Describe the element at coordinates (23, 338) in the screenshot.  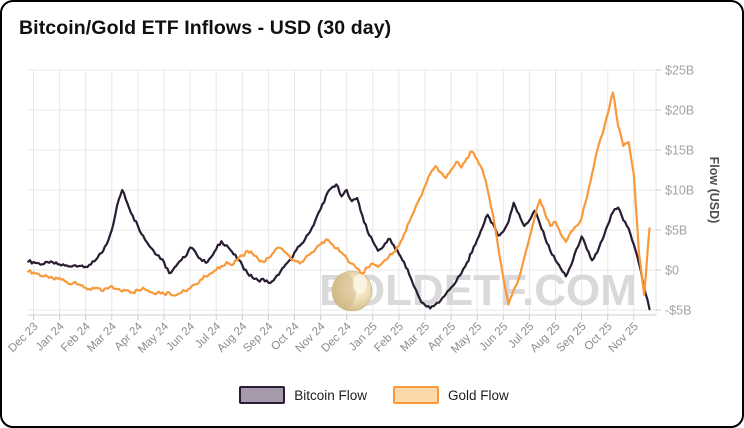
I see `x-axis-label: Dec 23` at that location.